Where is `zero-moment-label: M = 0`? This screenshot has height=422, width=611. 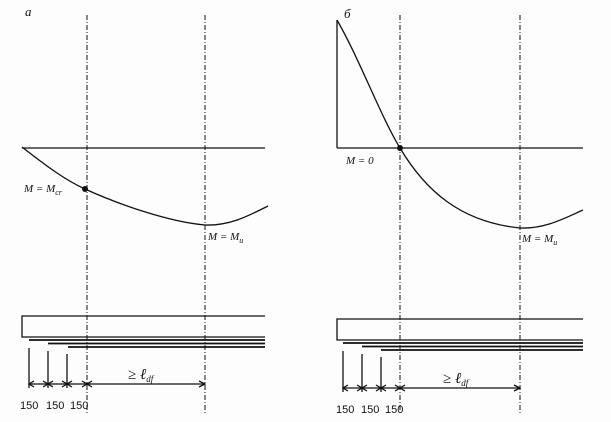
zero-moment-label: M = 0 is located at coordinates (359, 161).